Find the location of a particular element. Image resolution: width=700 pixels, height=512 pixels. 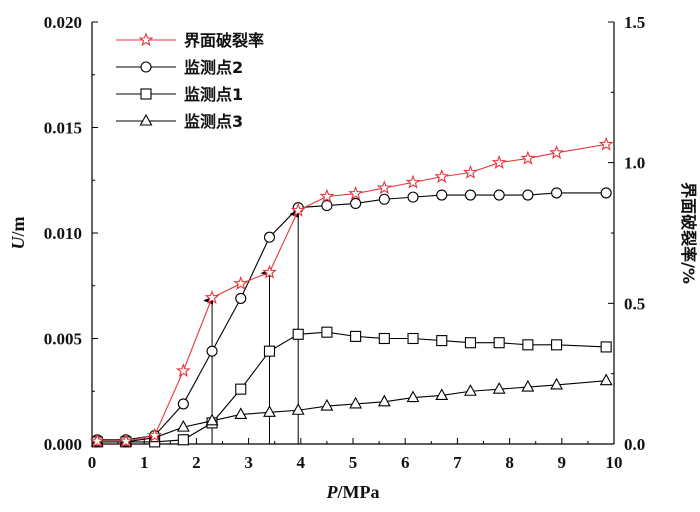

x-axis-ticks: 0 1 2 3 4 5 6 7 8 9 10 is located at coordinates (355, 455).